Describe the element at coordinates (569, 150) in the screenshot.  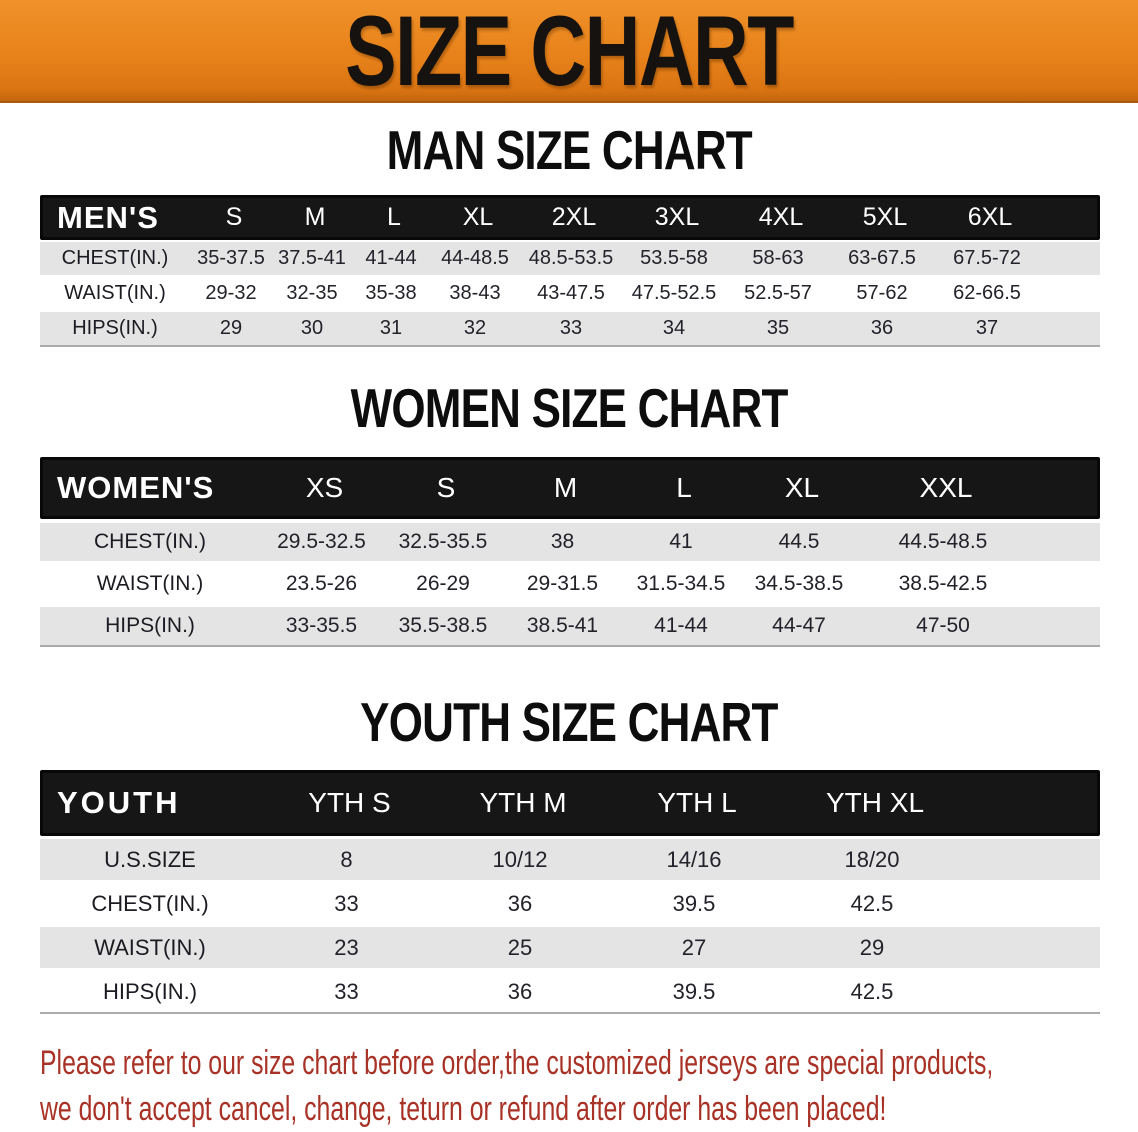
I see `man-section-heading: MAN SIZE CHART` at that location.